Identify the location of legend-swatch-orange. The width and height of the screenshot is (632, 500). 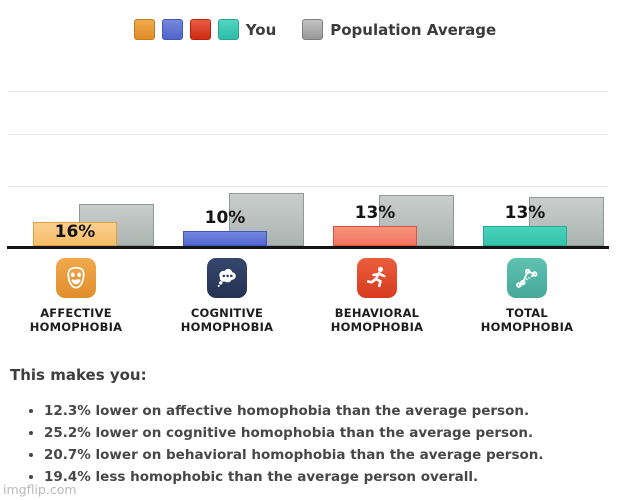
(144, 29).